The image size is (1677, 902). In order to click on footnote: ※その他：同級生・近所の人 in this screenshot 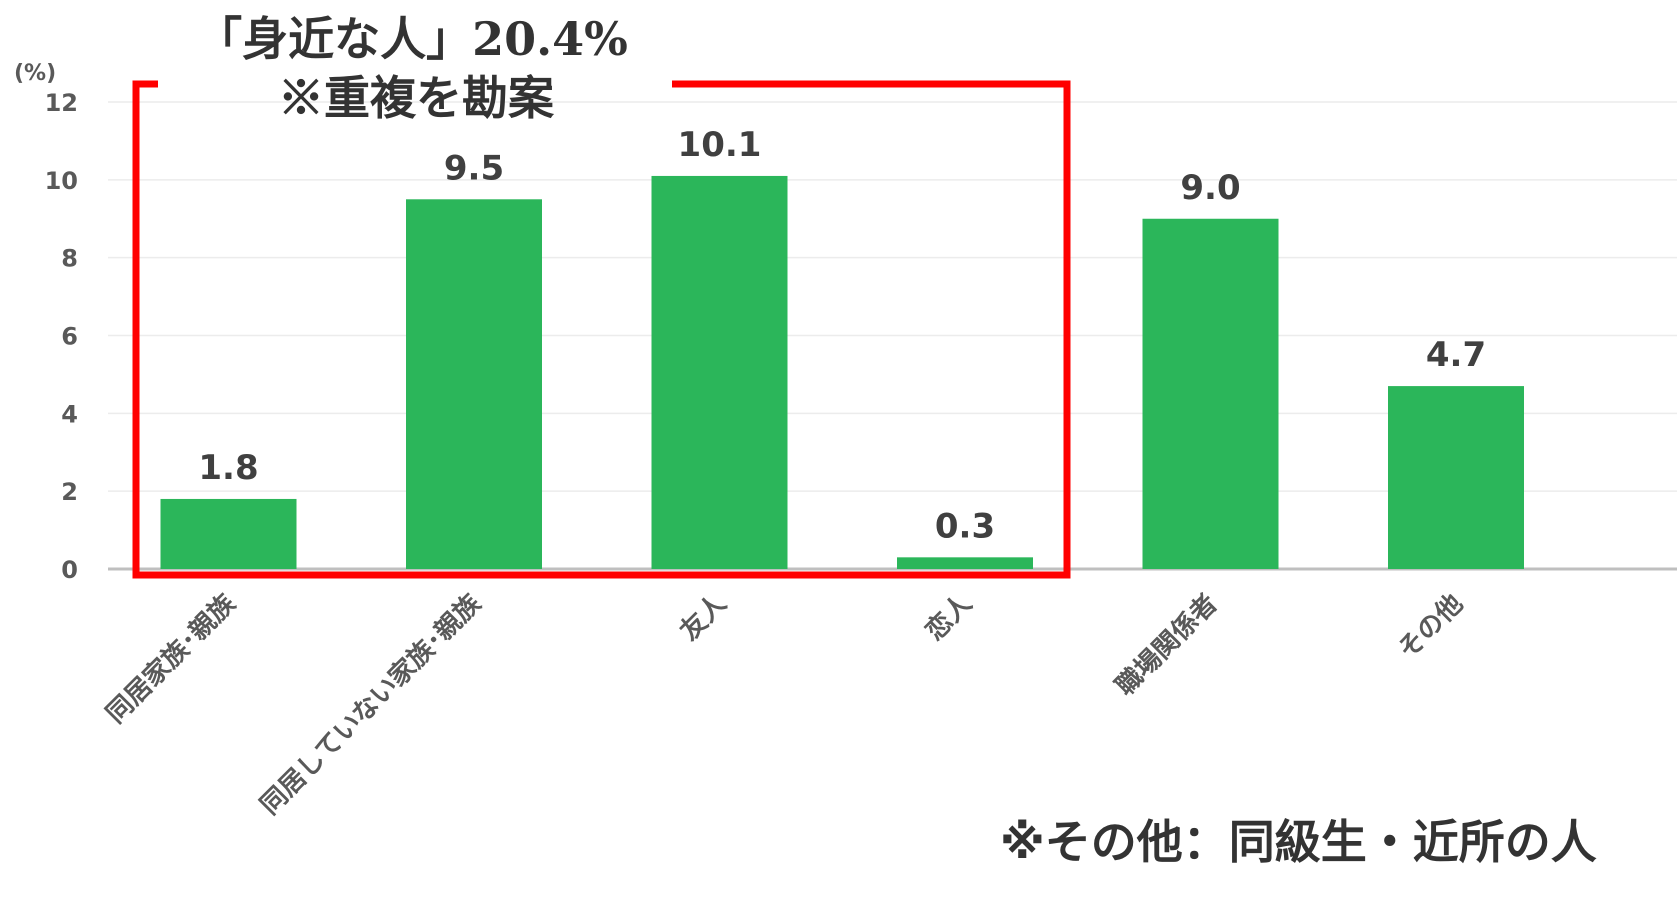, I will do `click(1298, 842)`.